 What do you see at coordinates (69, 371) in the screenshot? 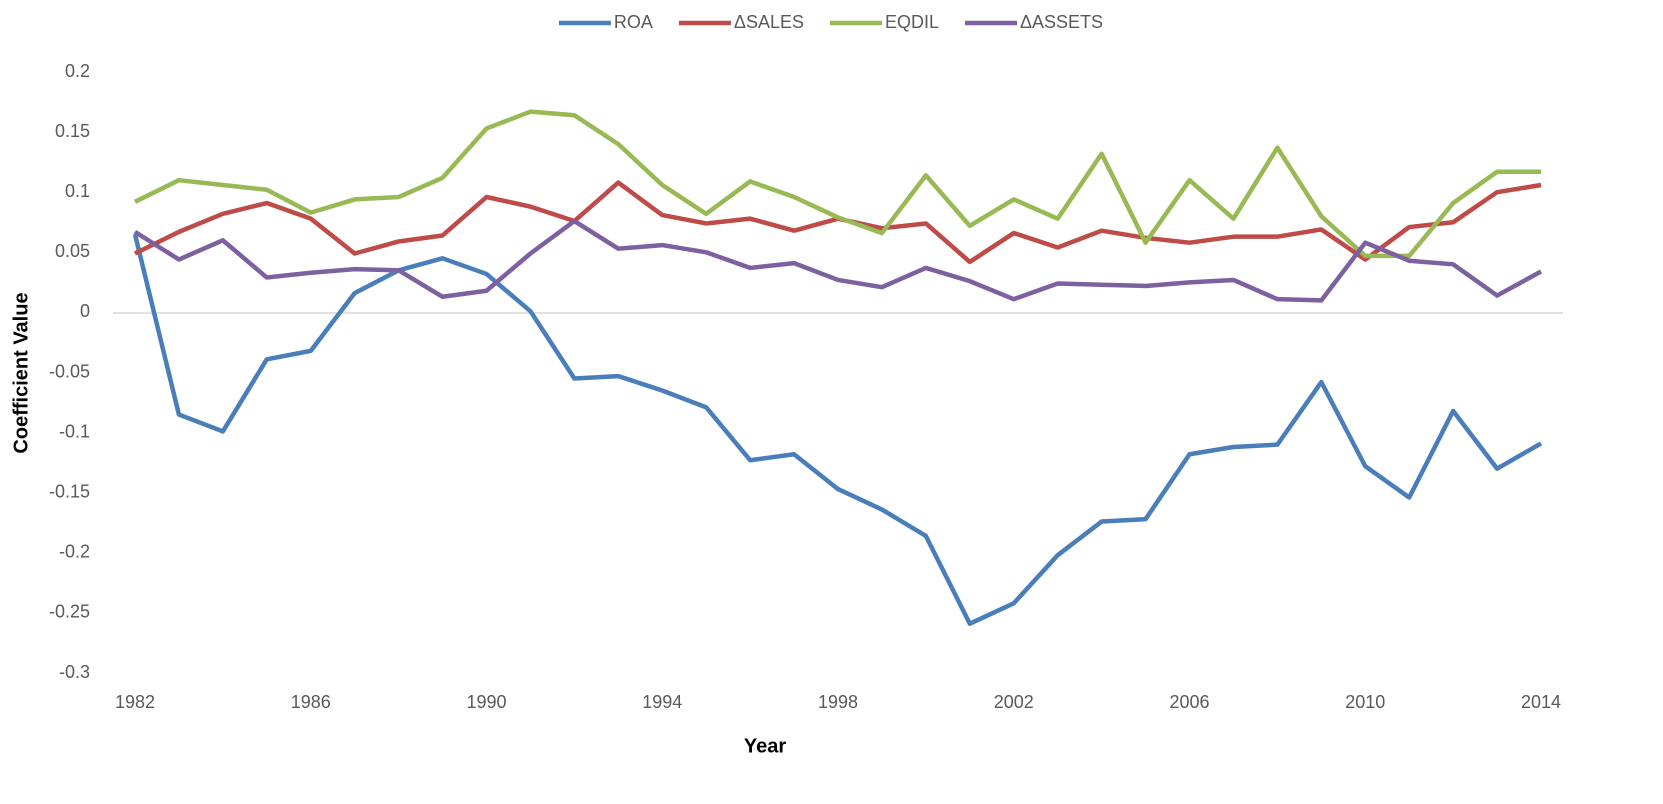
I see `y-tick-label: -0.05` at bounding box center [69, 371].